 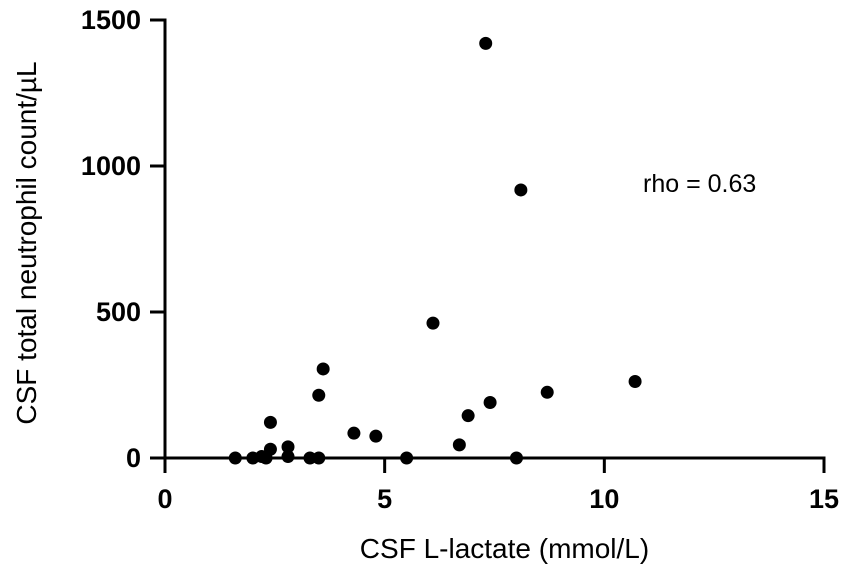 What do you see at coordinates (26, 242) in the screenshot?
I see `y-axis-title: CSF total neutrophil count/µL` at bounding box center [26, 242].